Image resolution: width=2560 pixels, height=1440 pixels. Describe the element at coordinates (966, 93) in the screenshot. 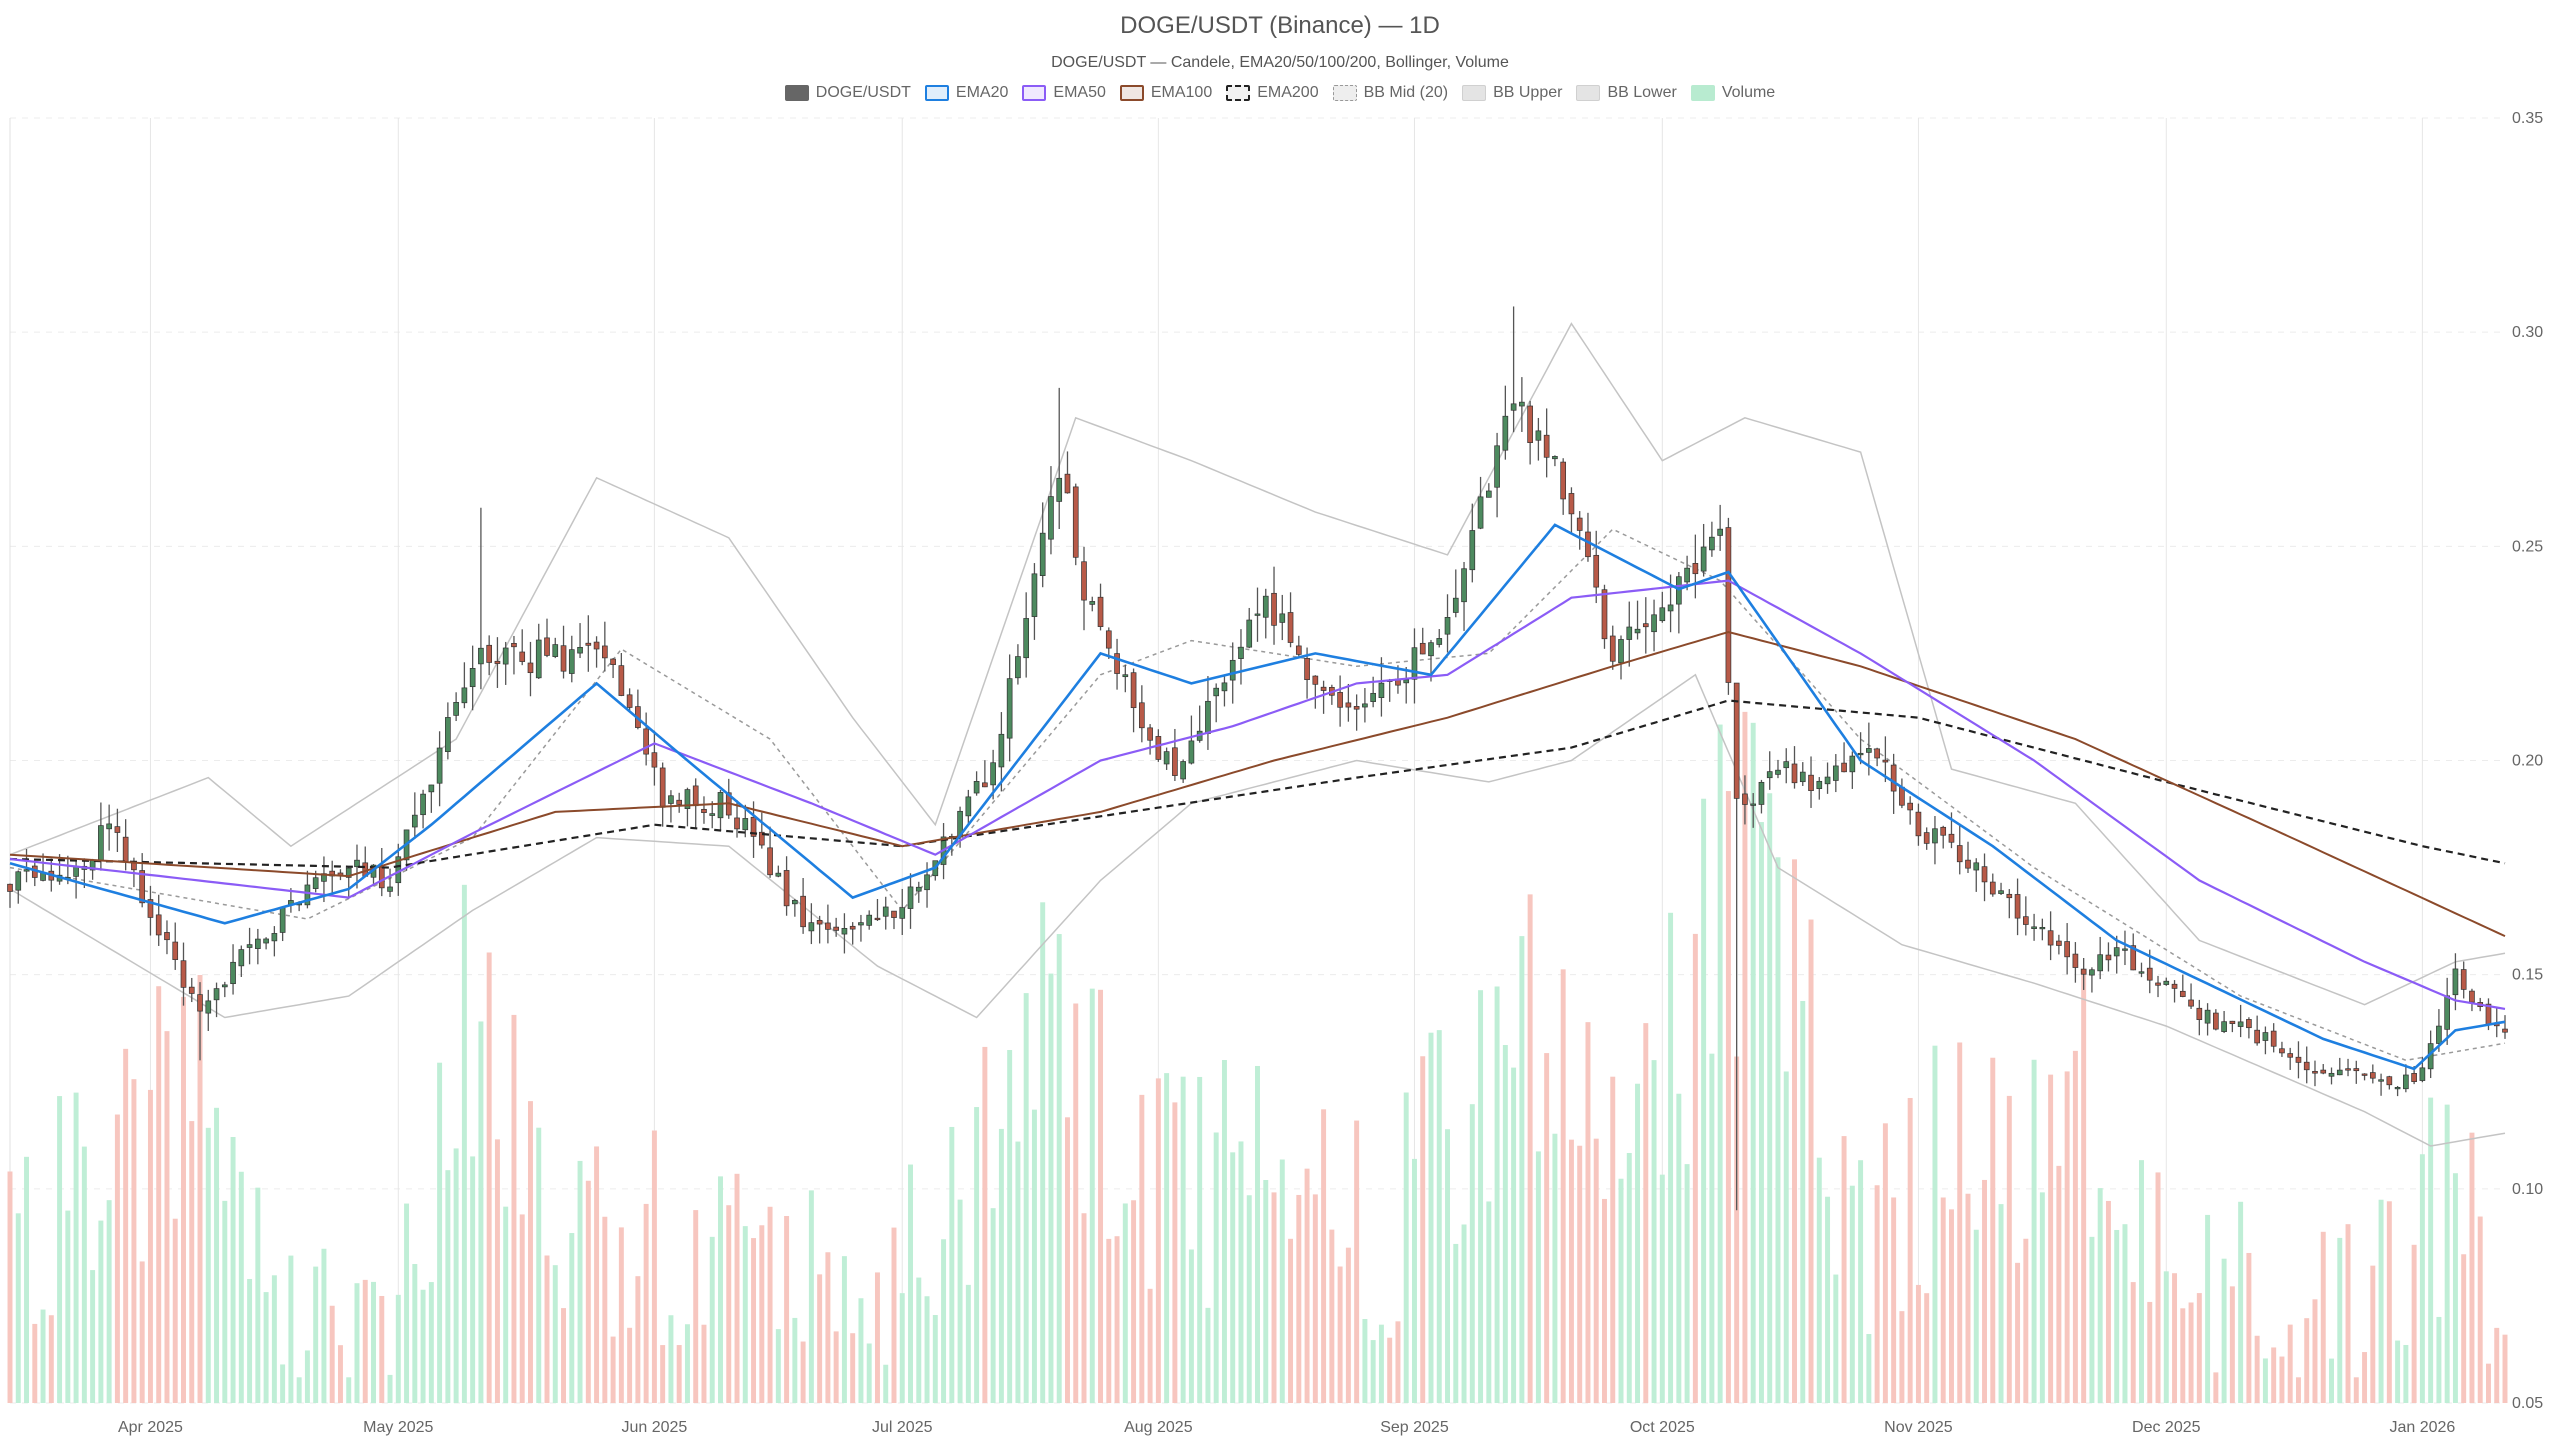

I see `legend-item-ema20: EMA20` at that location.